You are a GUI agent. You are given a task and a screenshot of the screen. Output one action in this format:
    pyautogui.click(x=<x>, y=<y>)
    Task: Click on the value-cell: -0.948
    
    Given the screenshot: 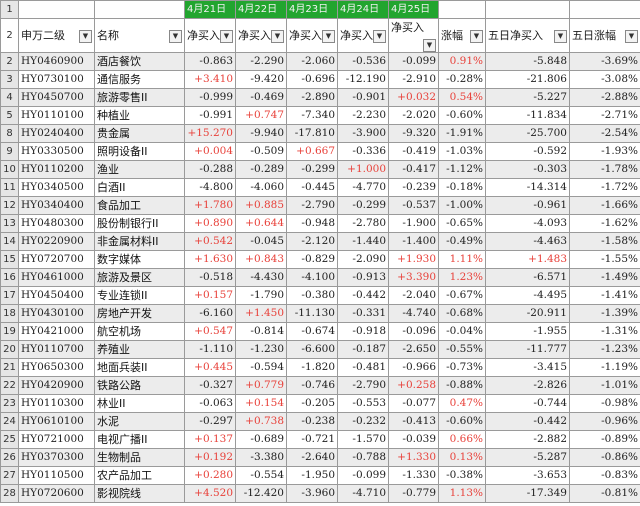 What is the action you would take?
    pyautogui.click(x=312, y=223)
    